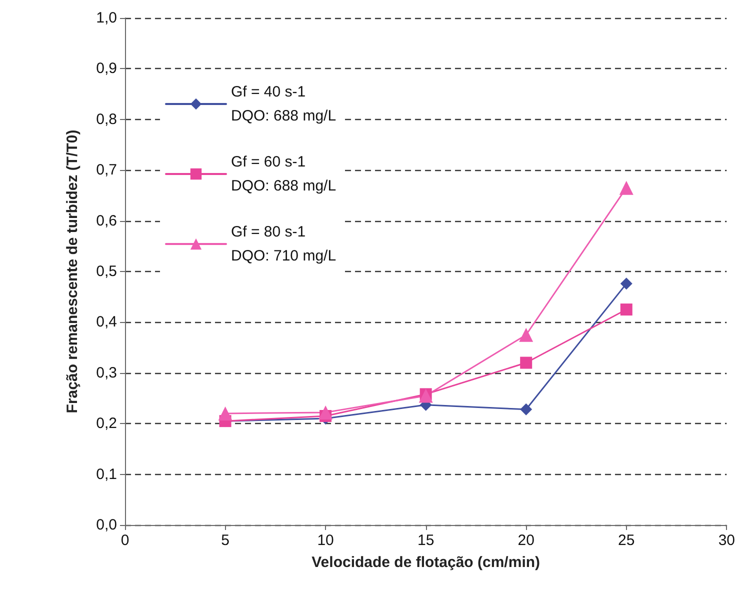 Image resolution: width=738 pixels, height=596 pixels. Describe the element at coordinates (283, 244) in the screenshot. I see `legend-label: Gf = 80 s-1 DQO: 710 mg/L` at that location.